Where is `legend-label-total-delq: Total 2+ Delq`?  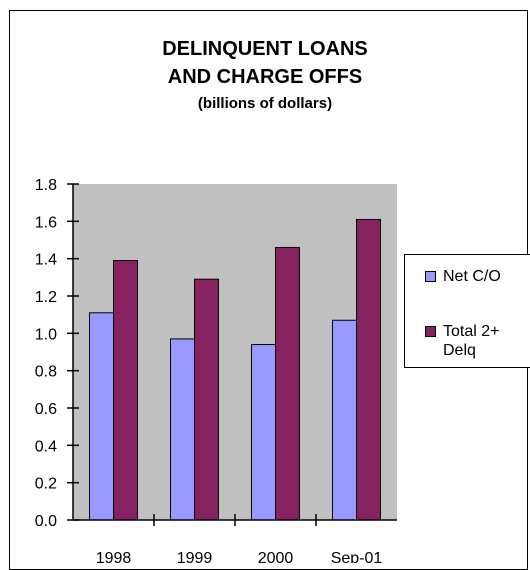
legend-label-total-delq: Total 2+ Delq is located at coordinates (471, 341).